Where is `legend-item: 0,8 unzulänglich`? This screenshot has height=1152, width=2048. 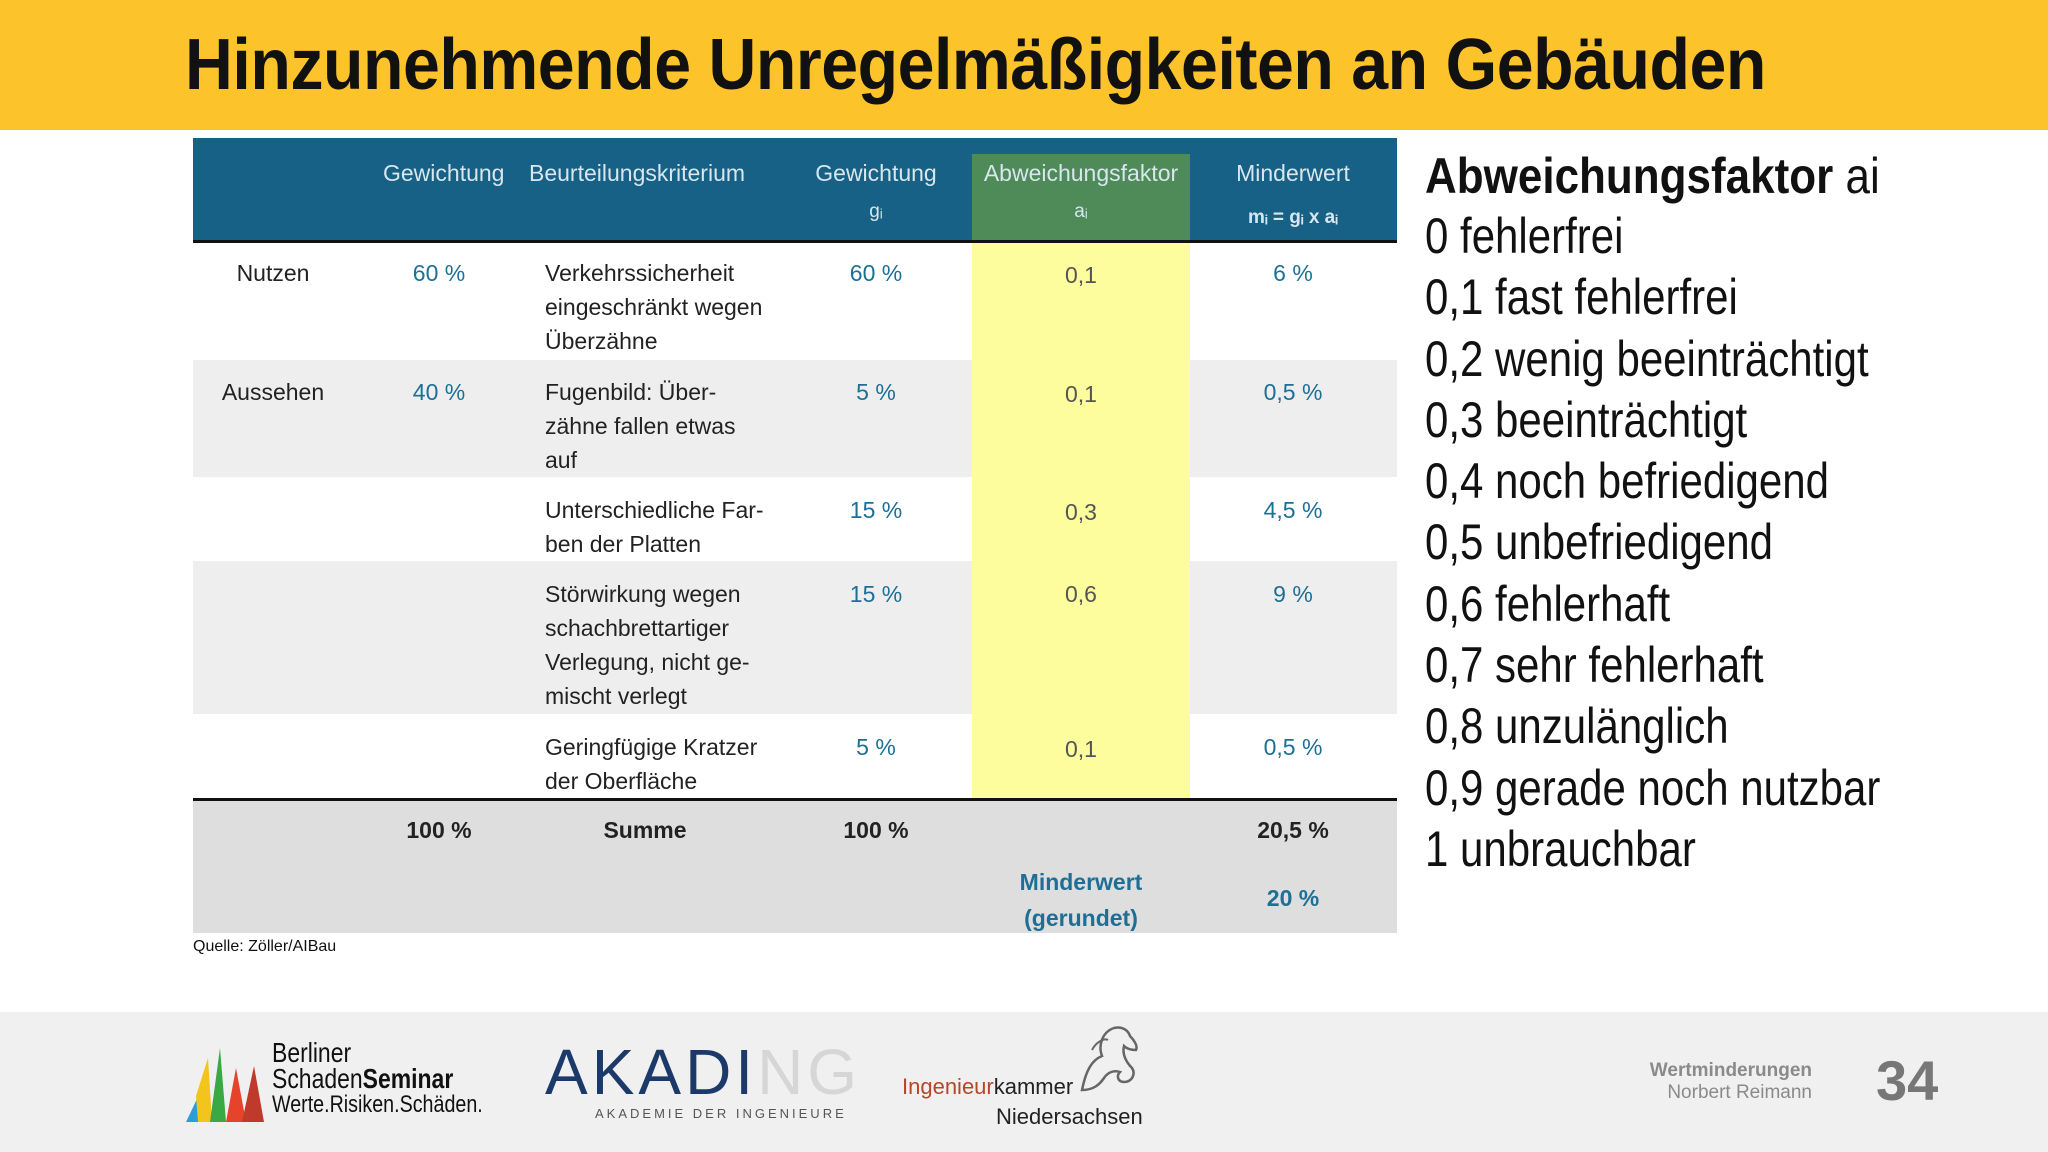 legend-item: 0,8 unzulänglich is located at coordinates (1577, 726).